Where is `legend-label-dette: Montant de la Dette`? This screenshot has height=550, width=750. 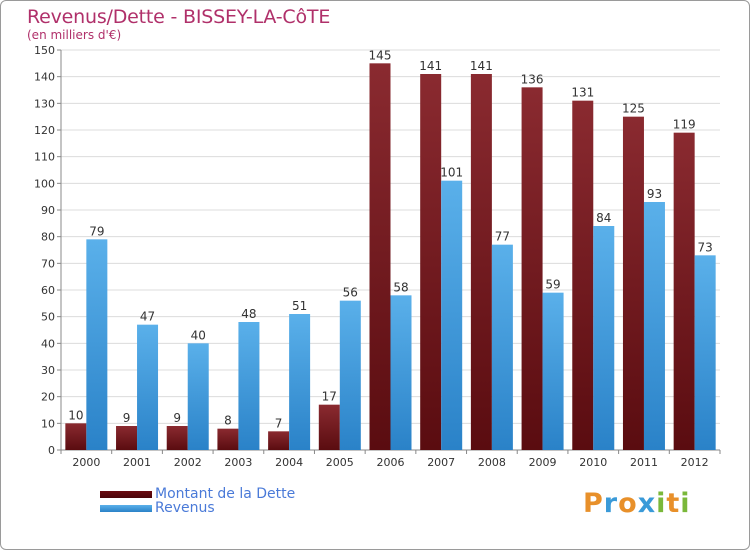
legend-label-dette: Montant de la Dette is located at coordinates (225, 494).